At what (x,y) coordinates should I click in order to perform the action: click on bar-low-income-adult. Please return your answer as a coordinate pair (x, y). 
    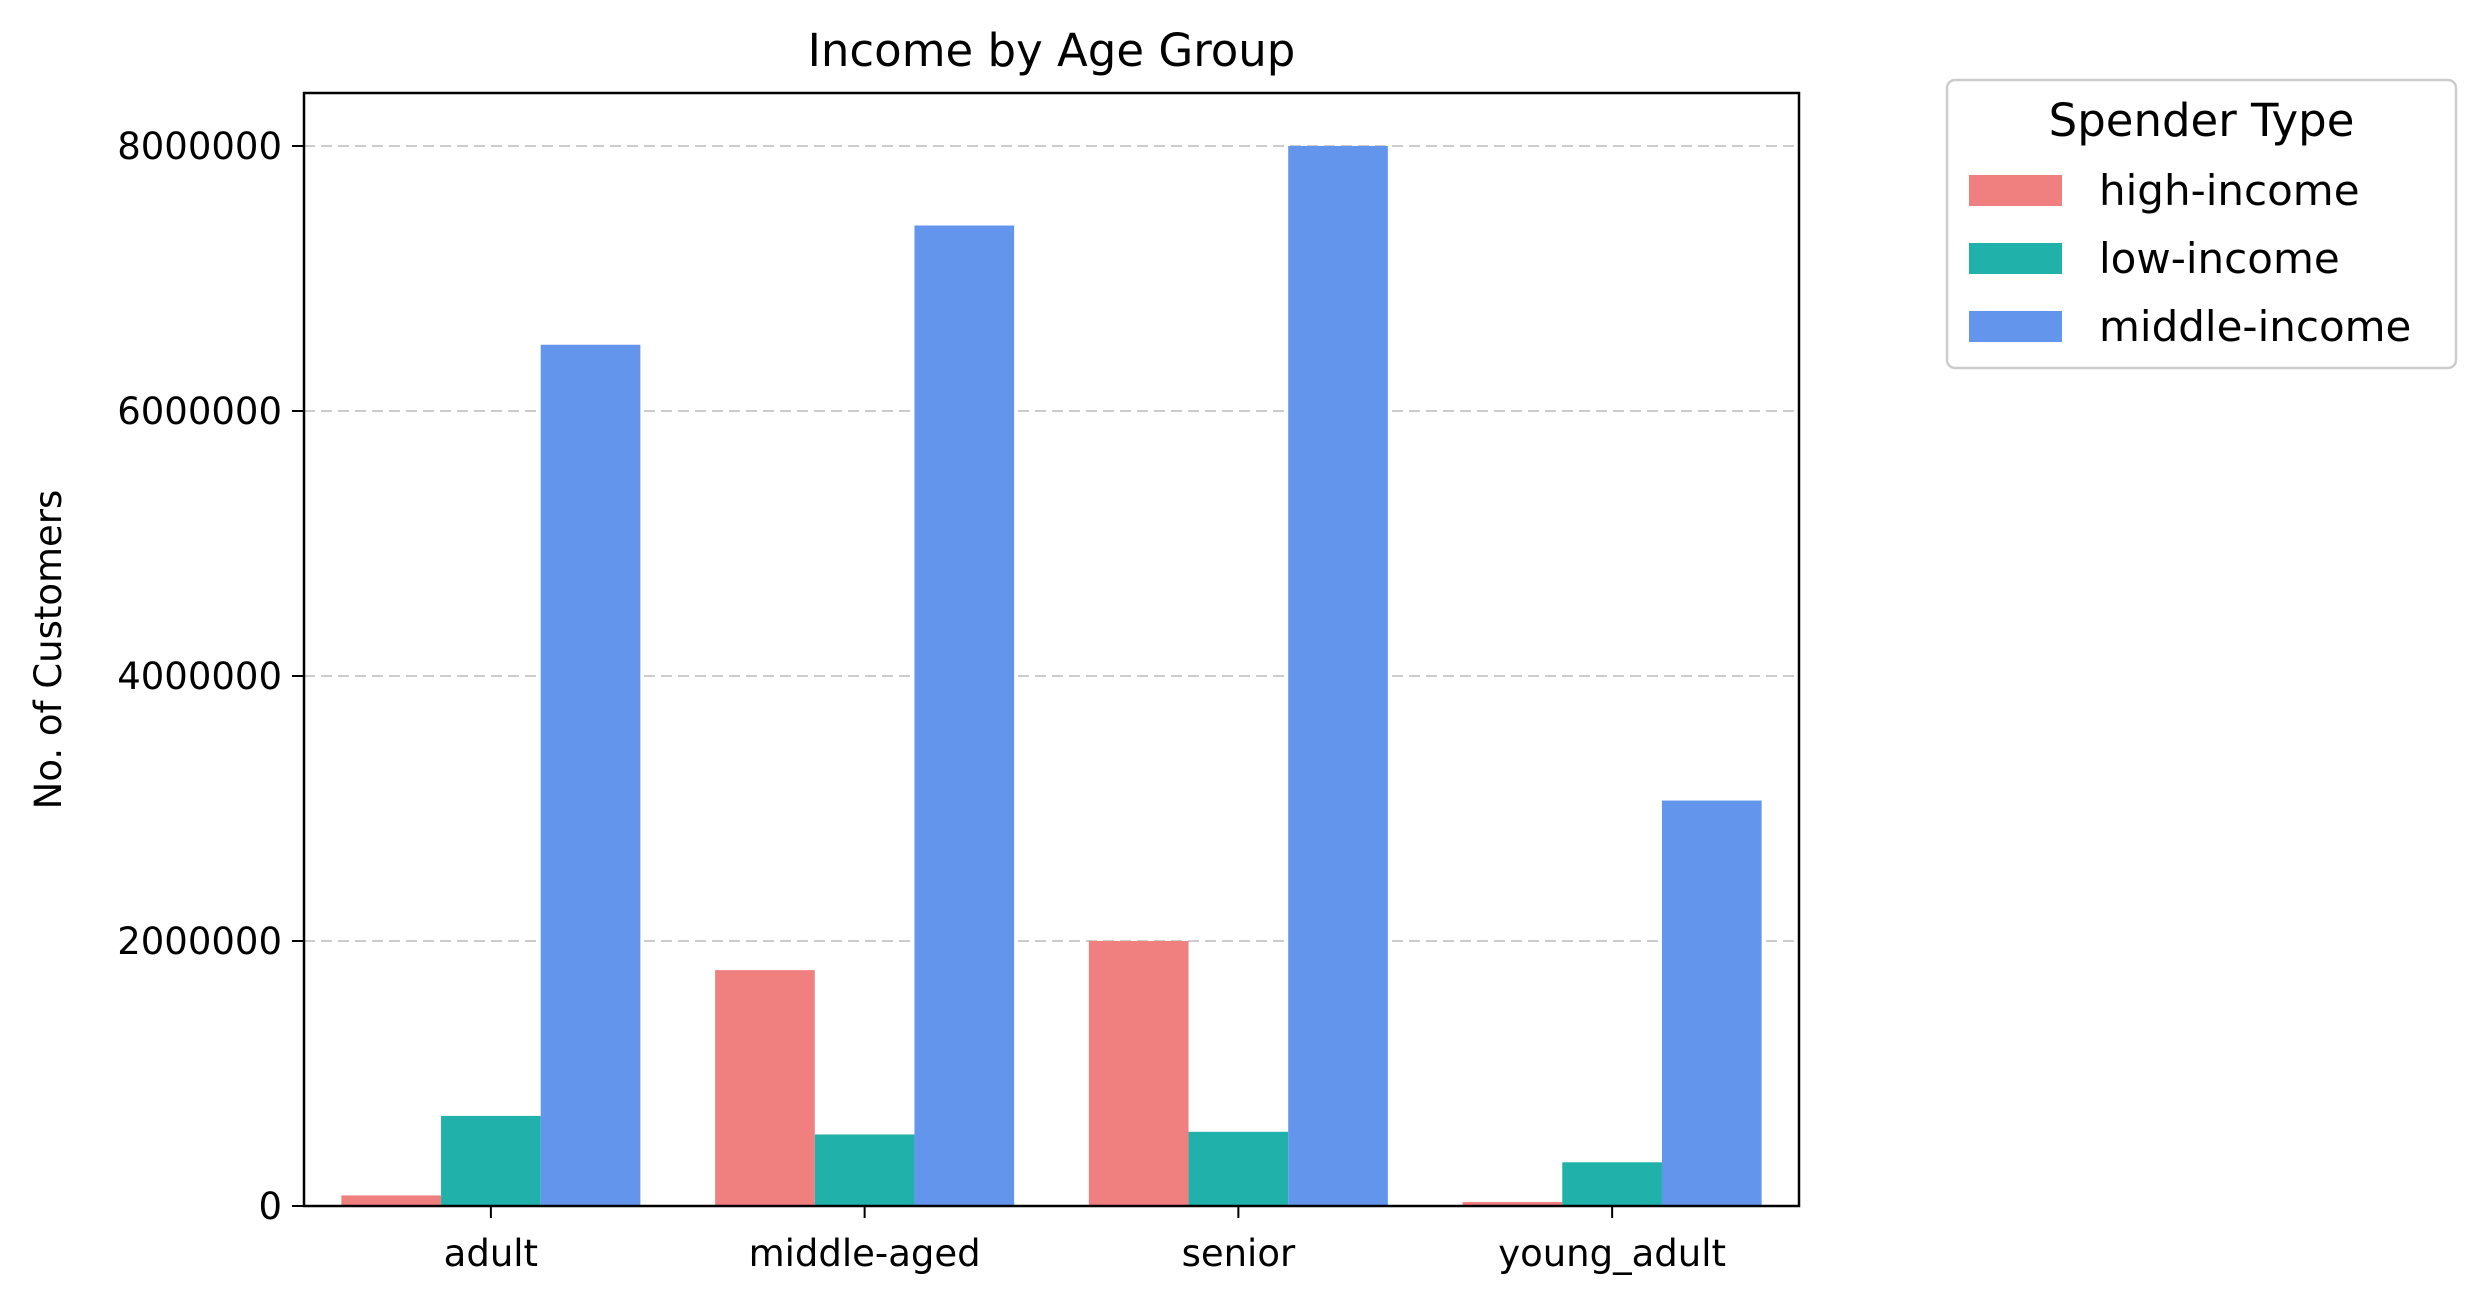
    Looking at the image, I should click on (491, 1160).